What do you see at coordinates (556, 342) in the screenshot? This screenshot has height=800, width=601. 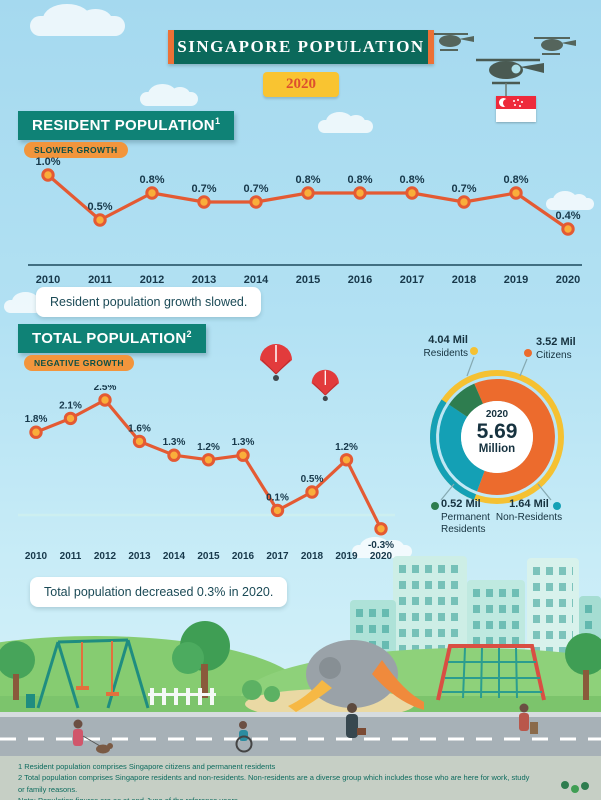 I see `callout-value: 3.52 Mil` at bounding box center [556, 342].